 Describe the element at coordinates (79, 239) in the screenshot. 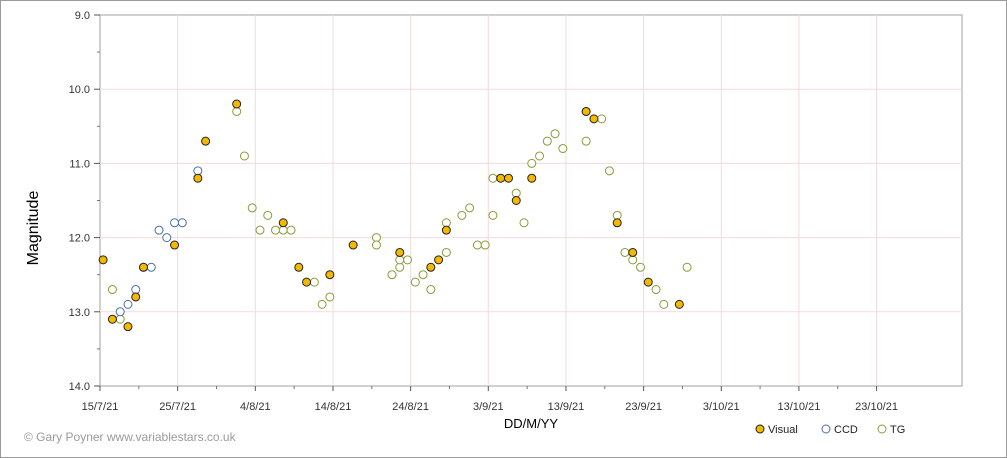

I see `y-tick-label: 12.0` at that location.